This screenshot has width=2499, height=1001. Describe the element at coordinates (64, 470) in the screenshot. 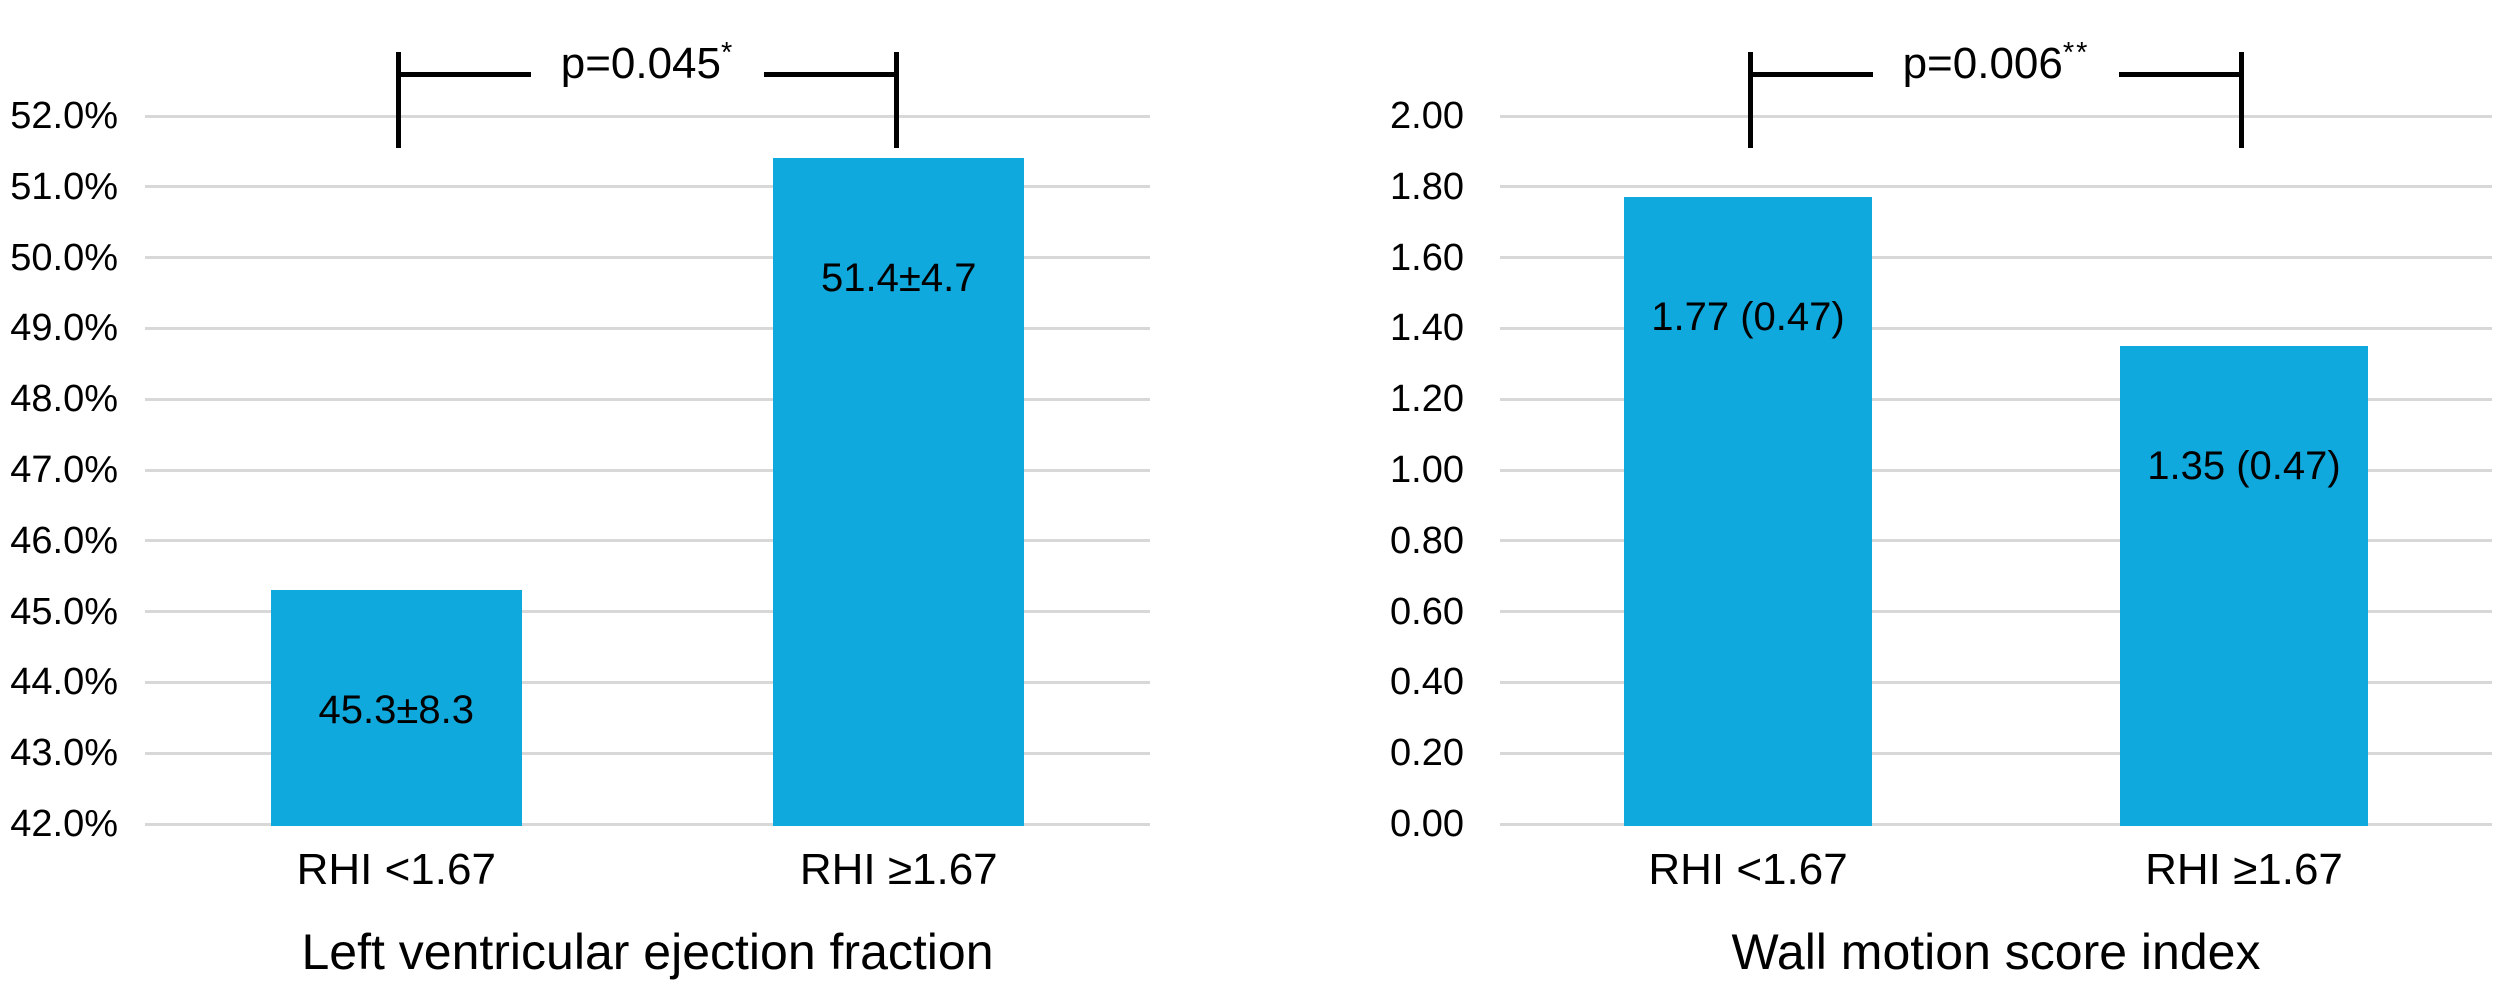

I see `y-tick-label: 47.0%` at that location.